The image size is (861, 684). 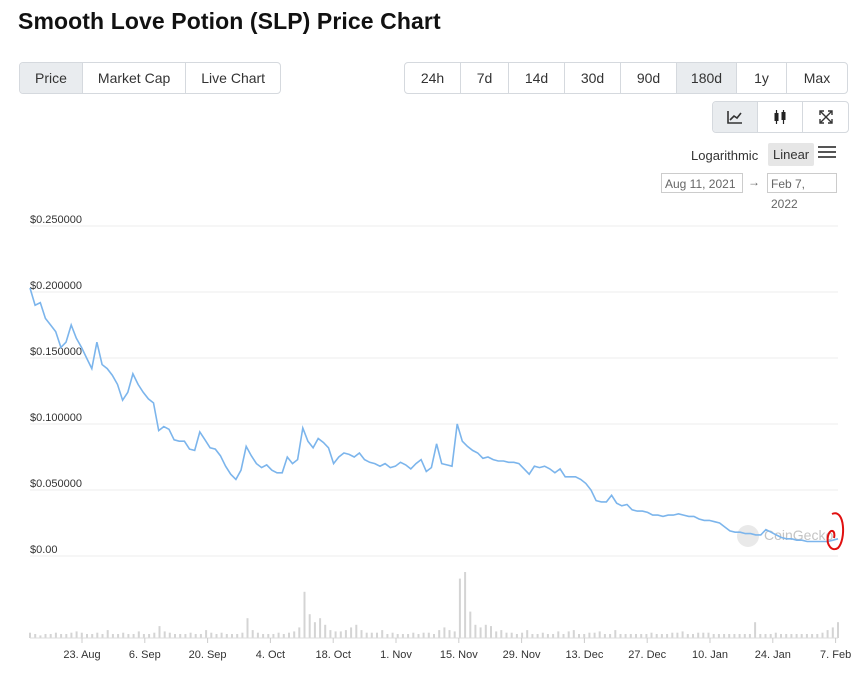 I want to click on page-title: Smooth Love Potion (SLP) Price Chart, so click(x=229, y=21).